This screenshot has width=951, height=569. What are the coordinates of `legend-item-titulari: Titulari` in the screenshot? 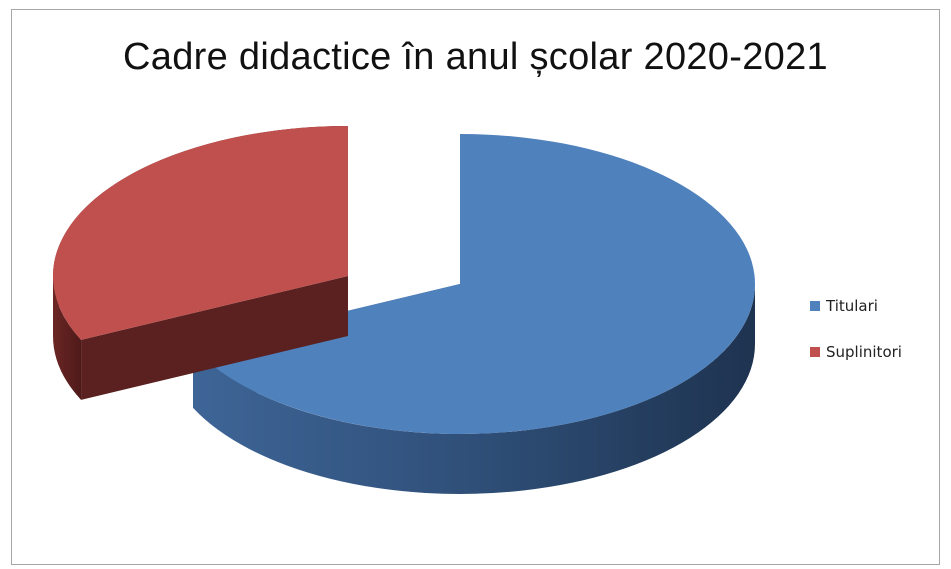 It's located at (856, 306).